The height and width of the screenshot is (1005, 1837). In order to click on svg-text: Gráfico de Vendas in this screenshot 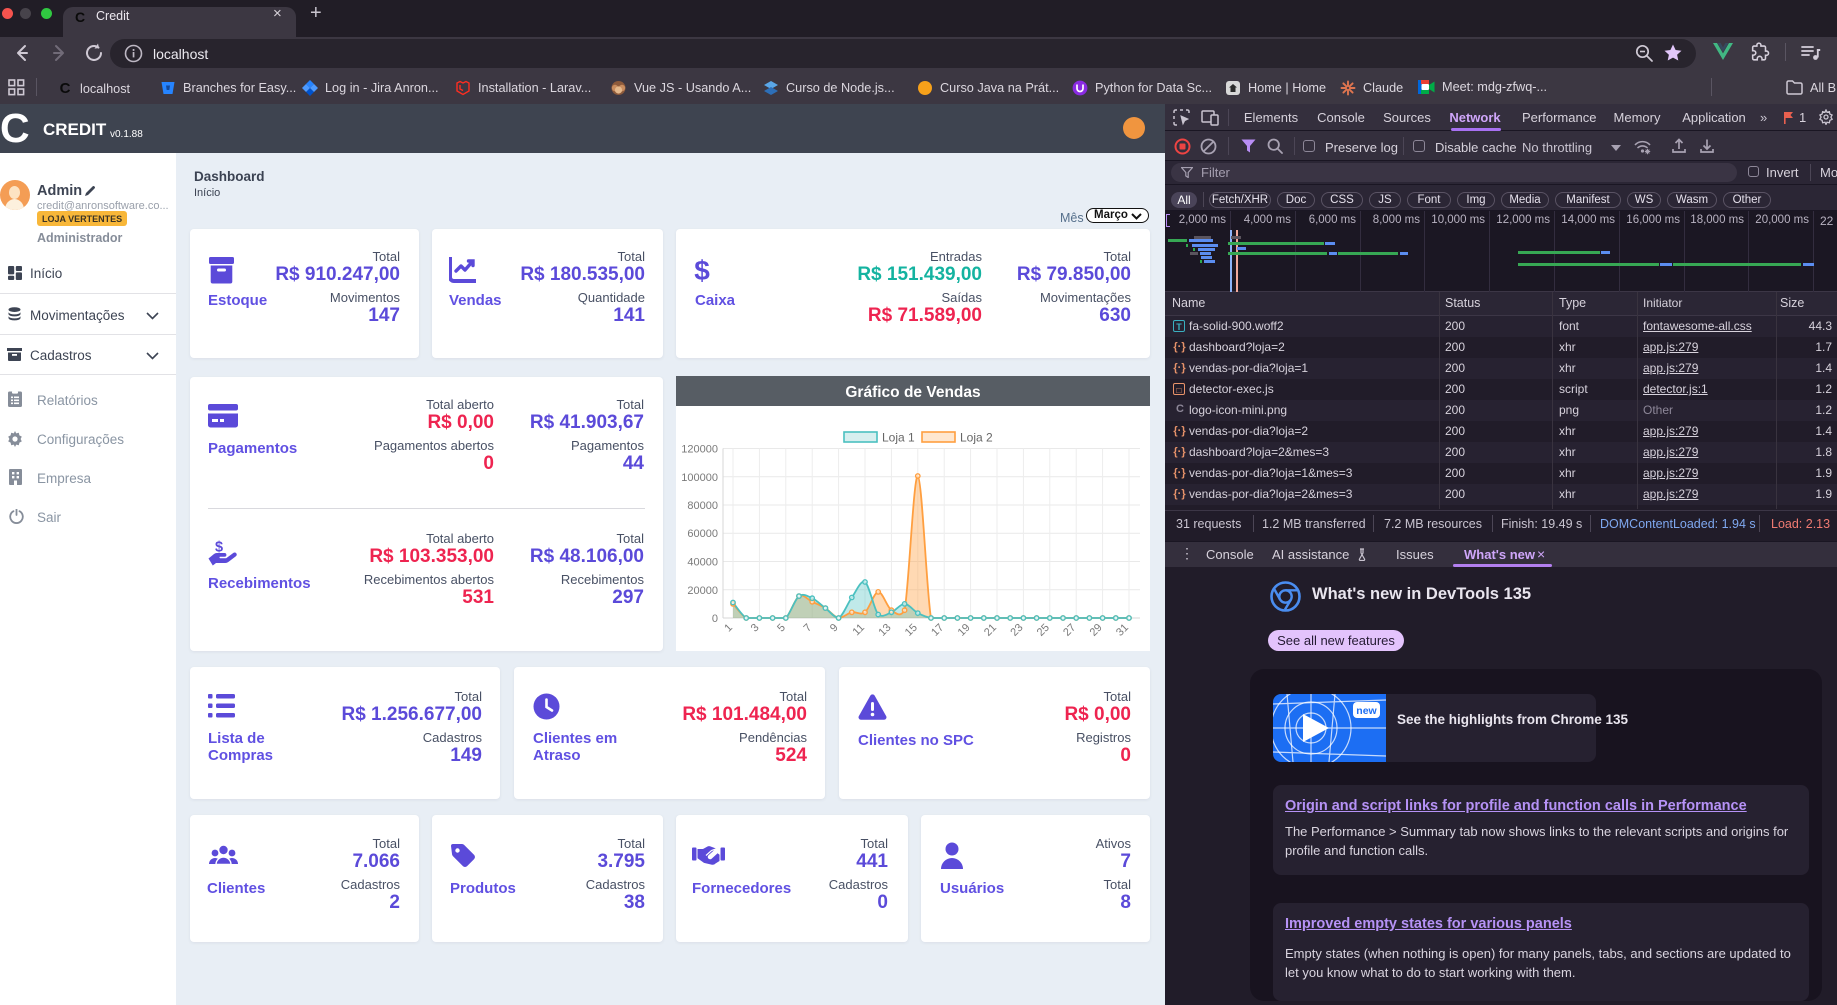, I will do `click(912, 392)`.